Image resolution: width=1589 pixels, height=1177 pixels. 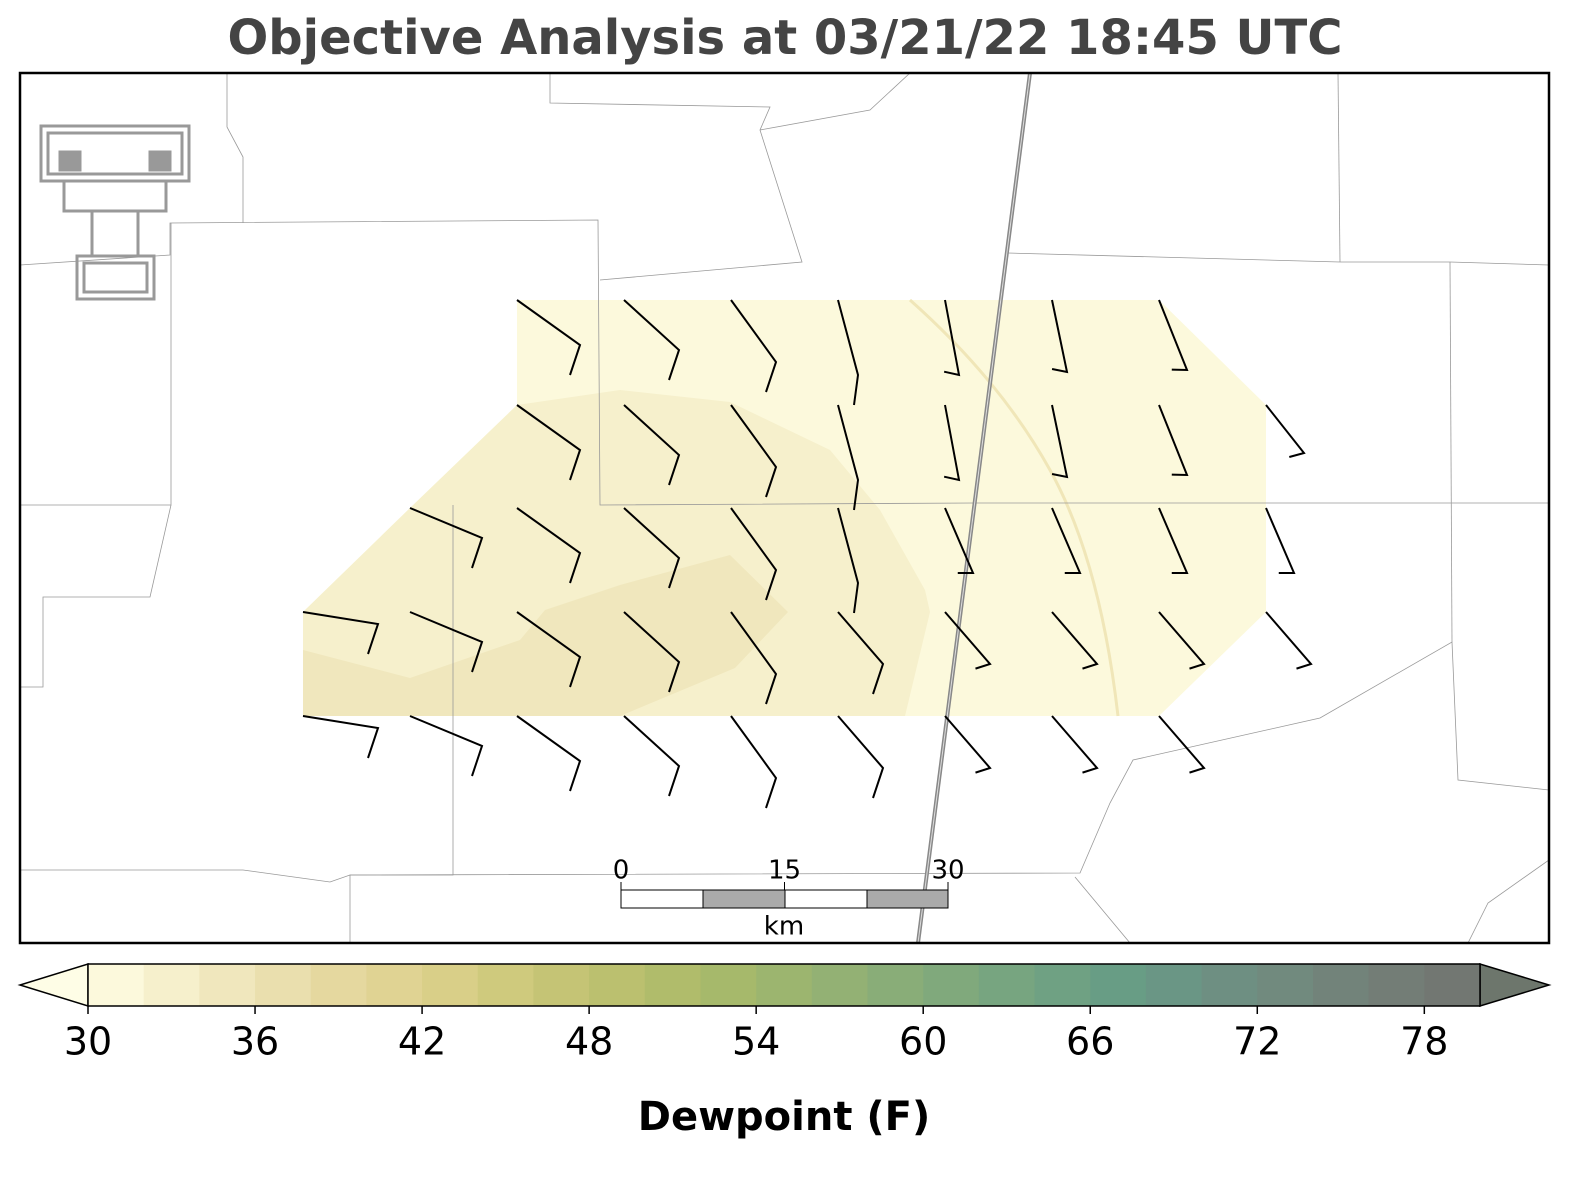 What do you see at coordinates (1515, 985) in the screenshot?
I see `colorbar-extend-high` at bounding box center [1515, 985].